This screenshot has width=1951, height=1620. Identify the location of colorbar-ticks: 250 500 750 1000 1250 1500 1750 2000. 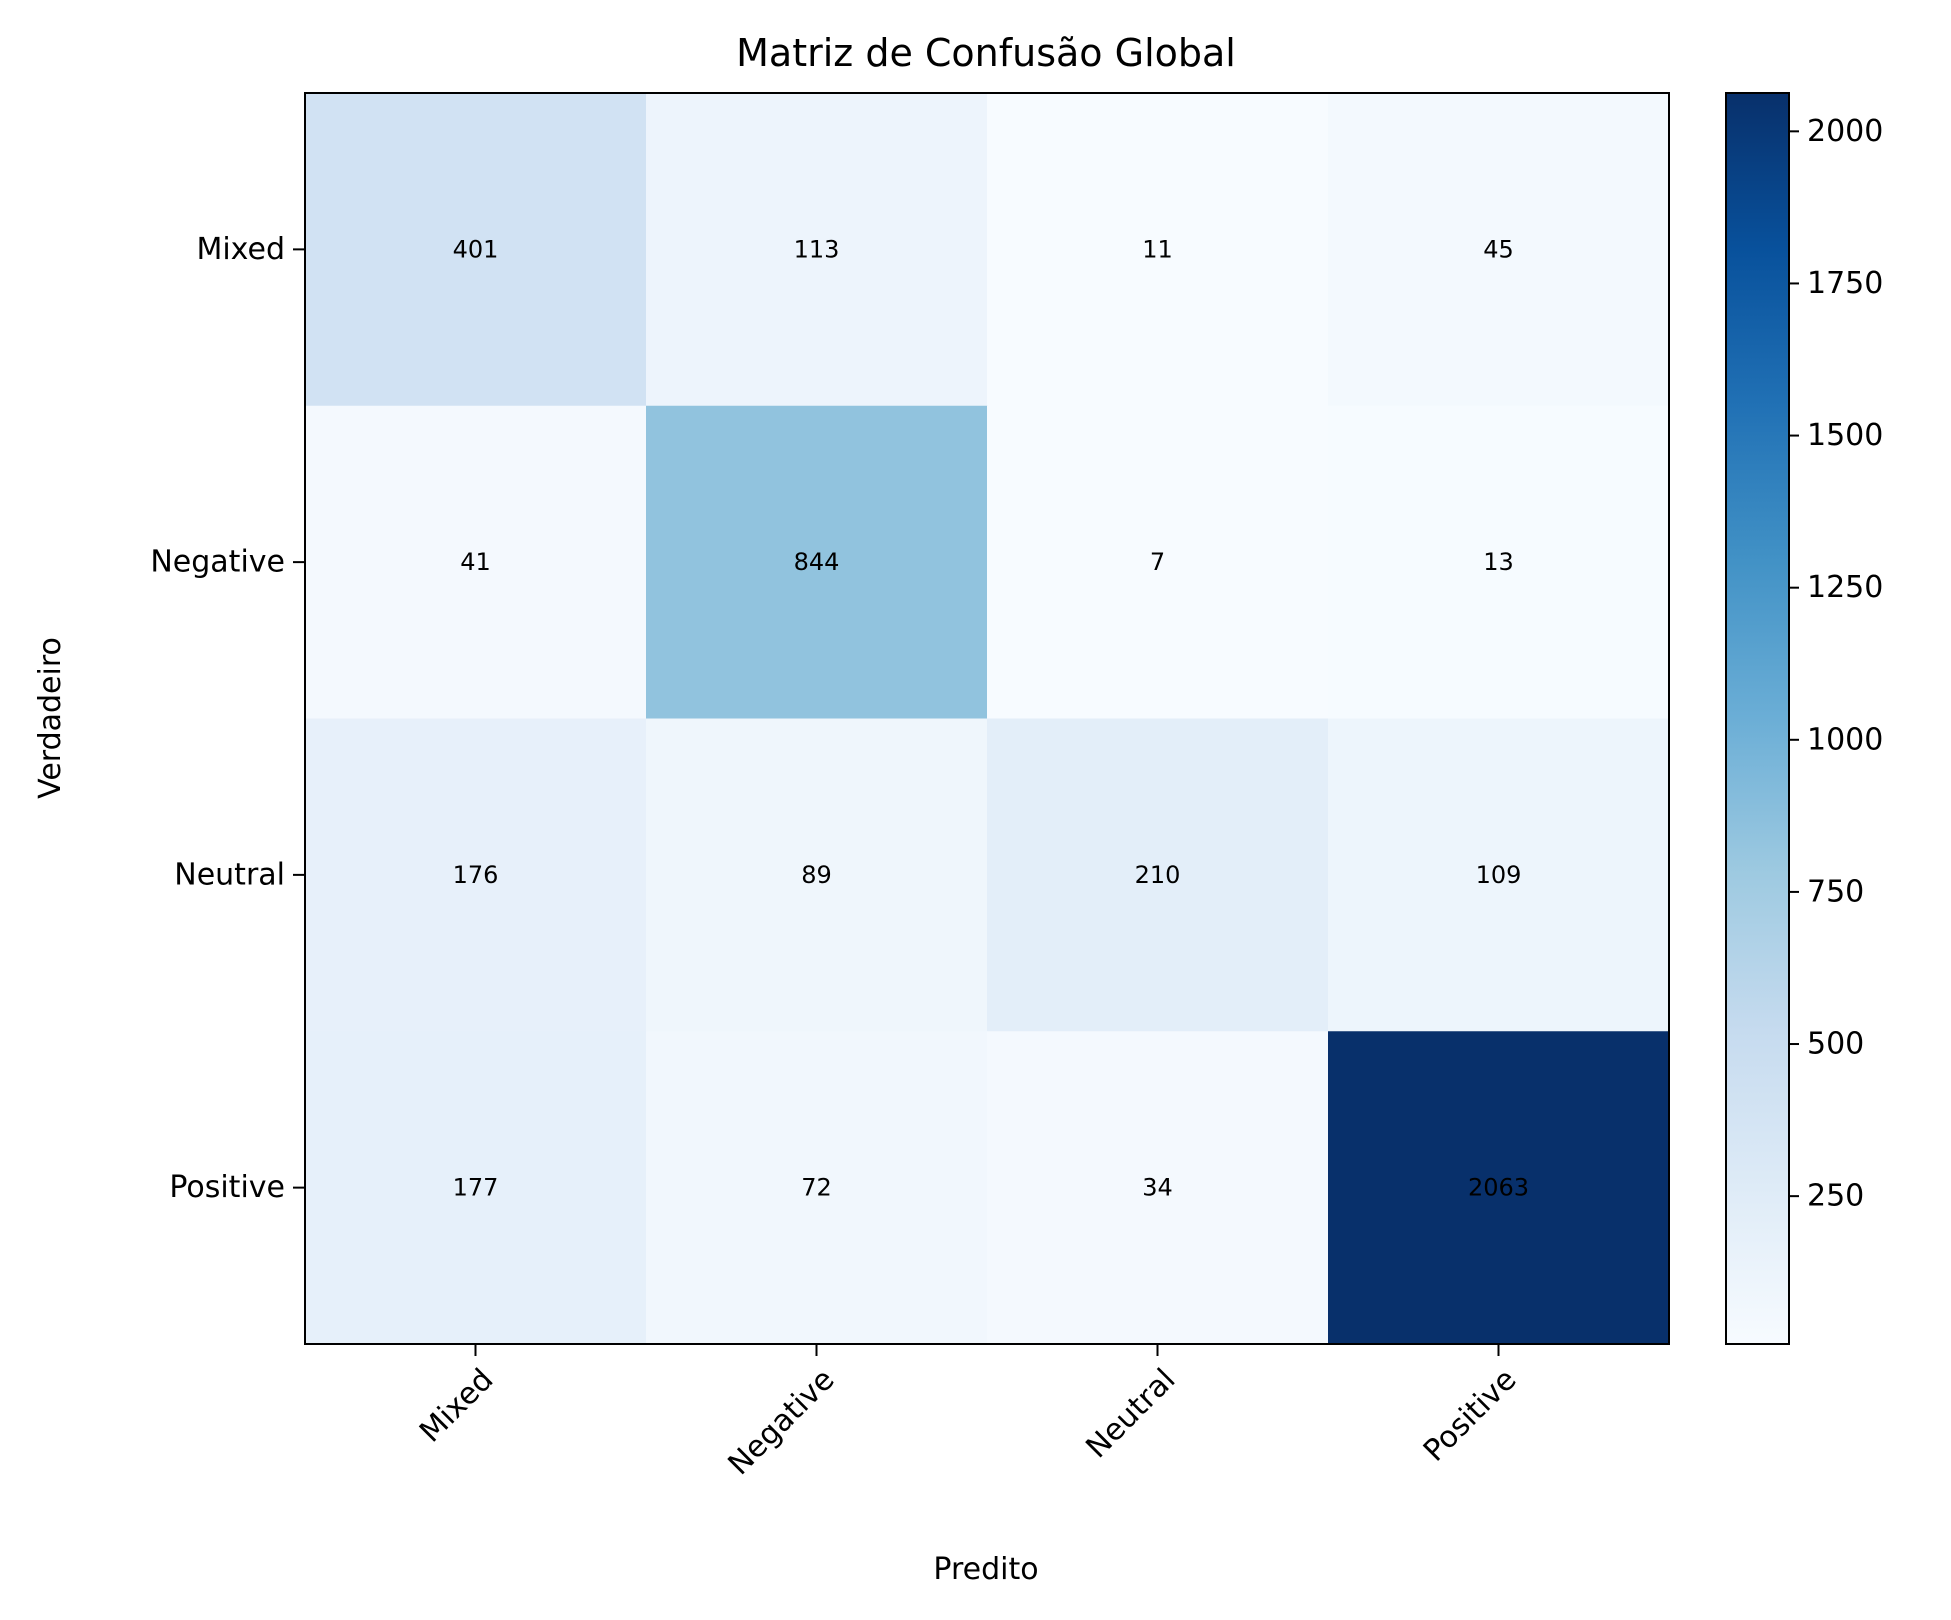
(1836, 664).